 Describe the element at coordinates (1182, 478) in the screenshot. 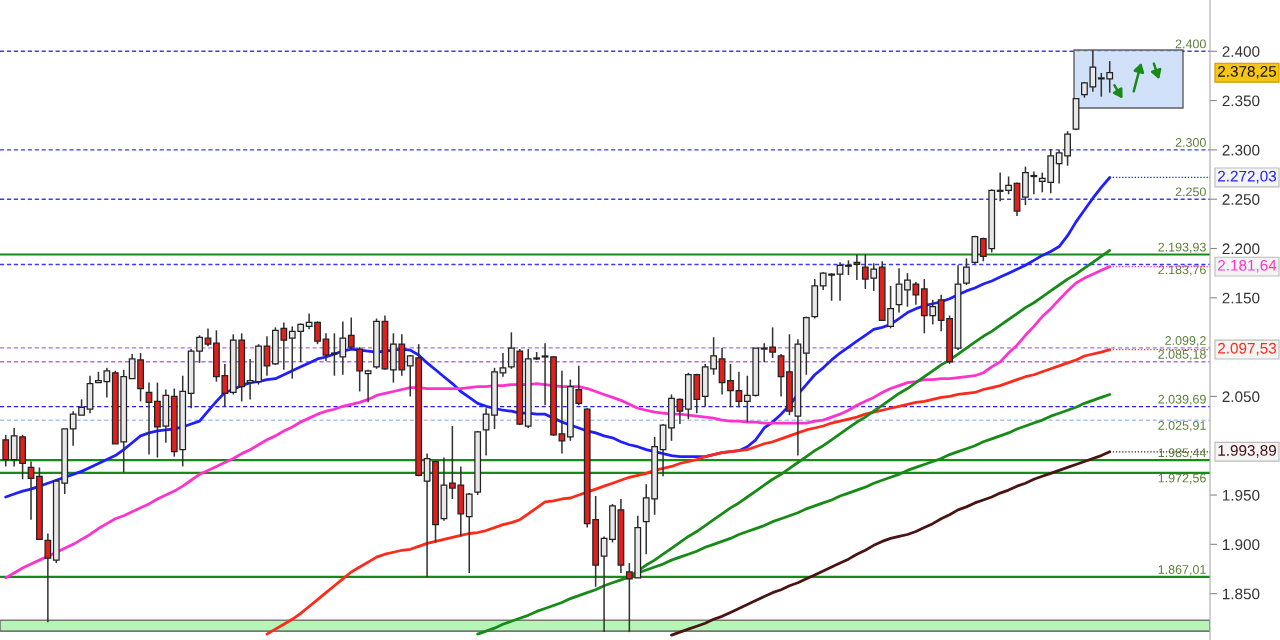

I see `ref-line-label: 1.972,56` at that location.